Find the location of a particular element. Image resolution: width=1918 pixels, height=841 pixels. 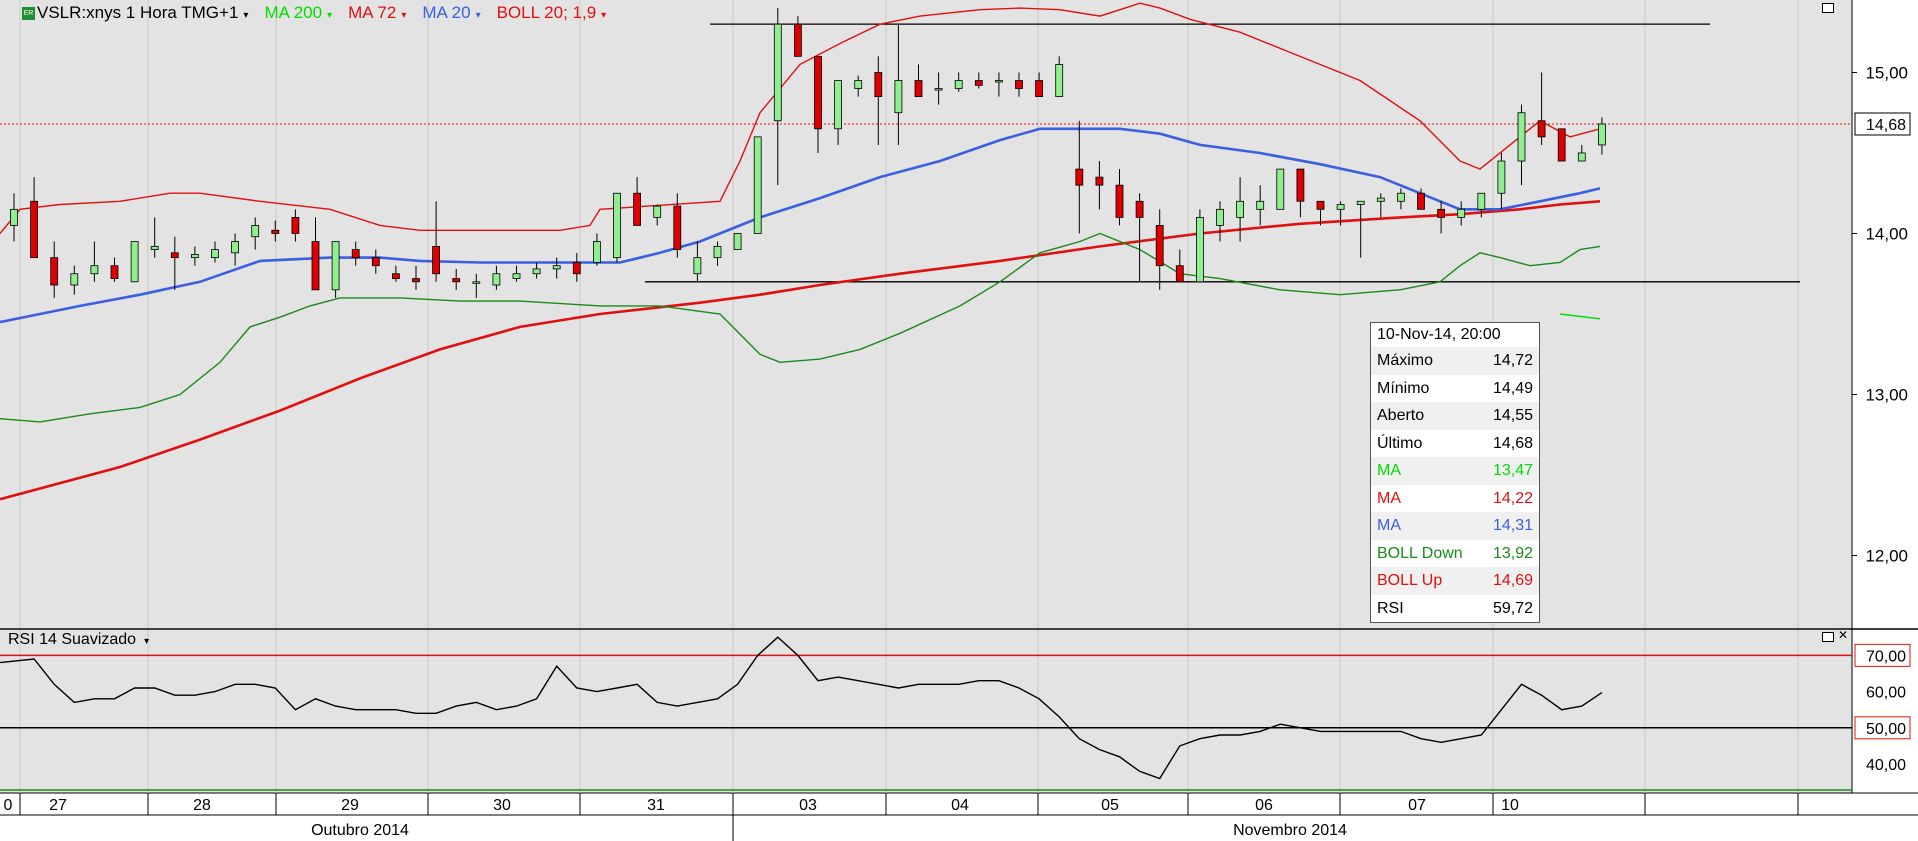

x-day-label: 29 is located at coordinates (350, 805).